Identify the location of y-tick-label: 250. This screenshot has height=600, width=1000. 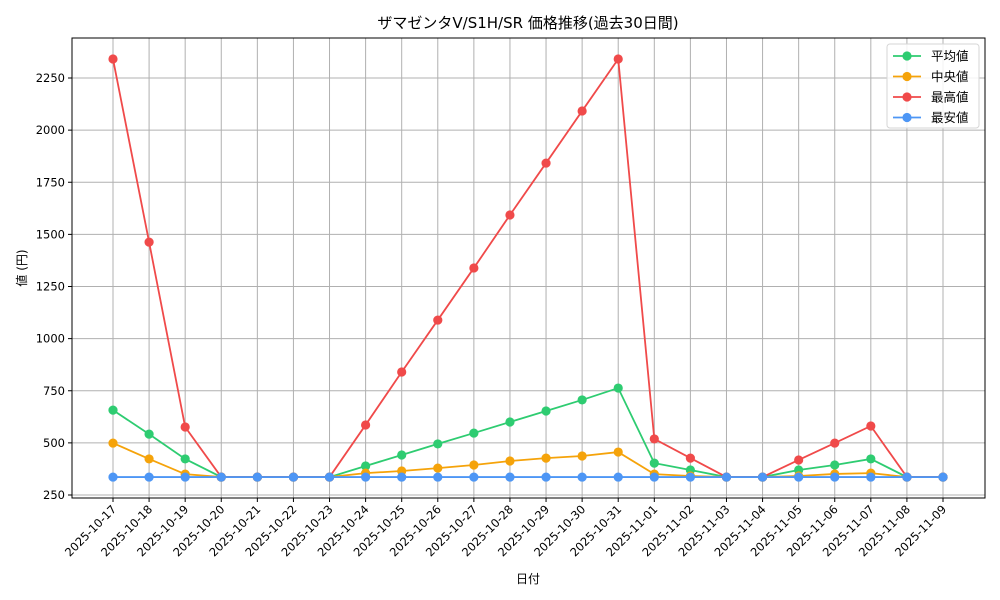
(54, 495).